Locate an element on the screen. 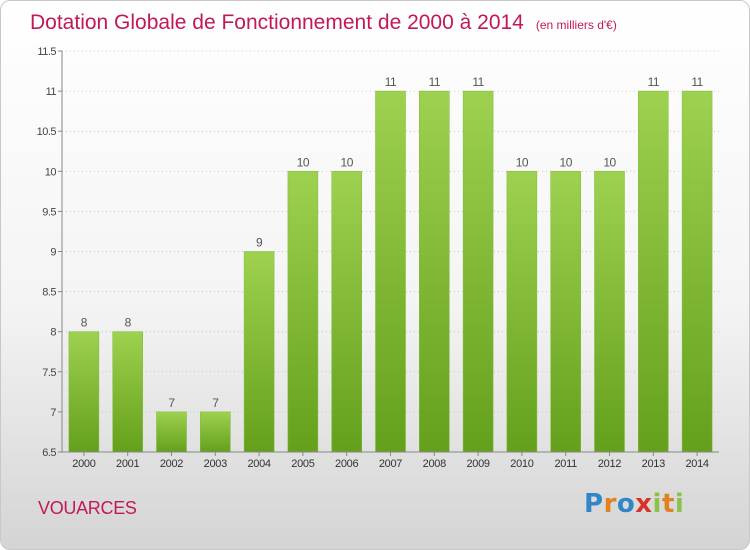 The height and width of the screenshot is (550, 750). data-label: 9 is located at coordinates (259, 243).